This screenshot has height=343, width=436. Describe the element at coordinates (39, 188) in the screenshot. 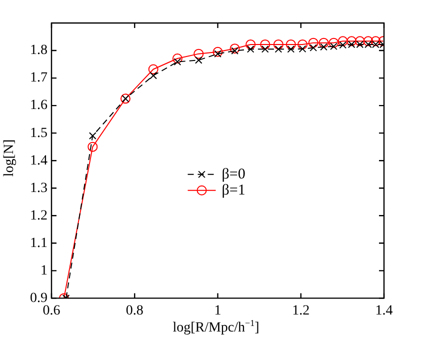

I see `y-tick-label: 1.3` at that location.